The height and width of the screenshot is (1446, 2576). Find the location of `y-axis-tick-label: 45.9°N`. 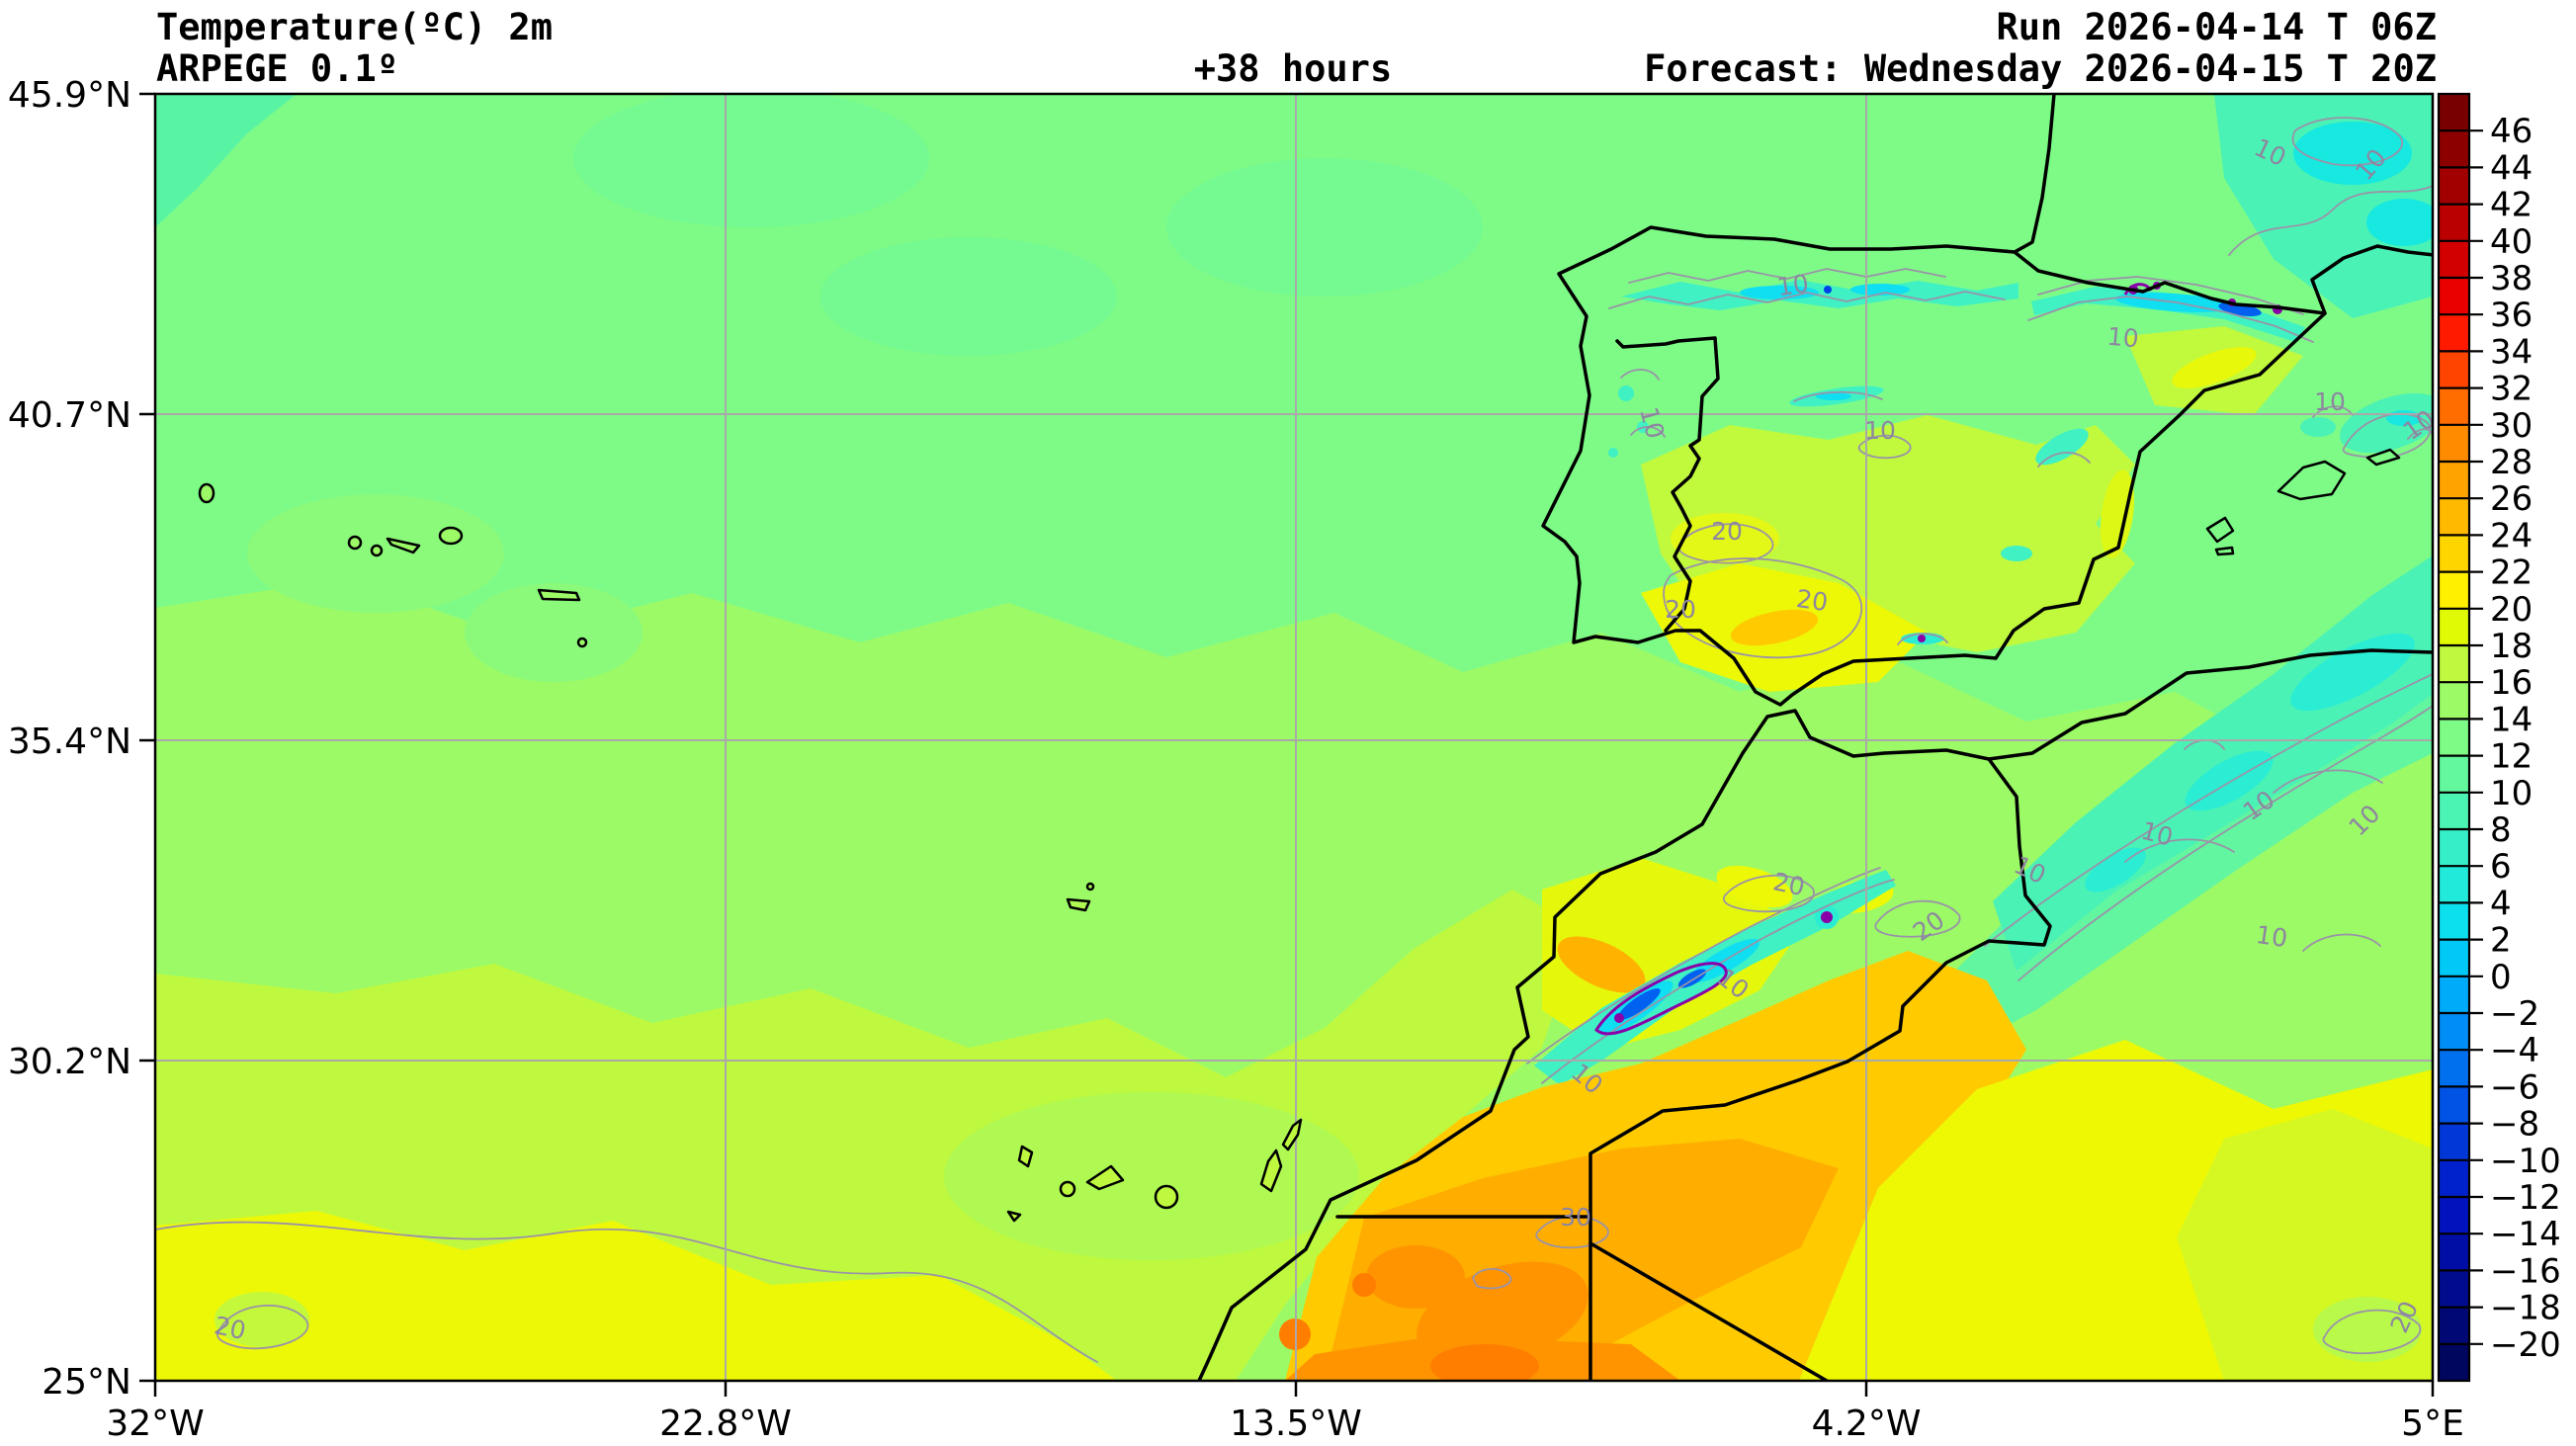

y-axis-tick-label: 45.9°N is located at coordinates (69, 95).